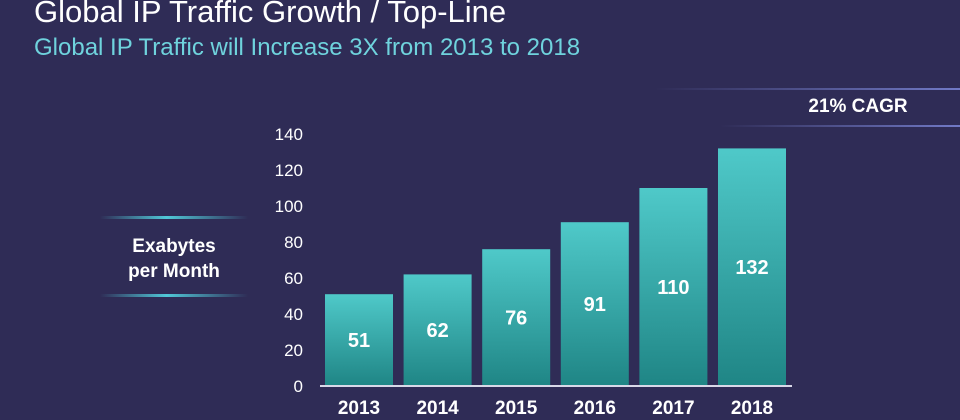  I want to click on ylabel-divider-bottom, so click(174, 295).